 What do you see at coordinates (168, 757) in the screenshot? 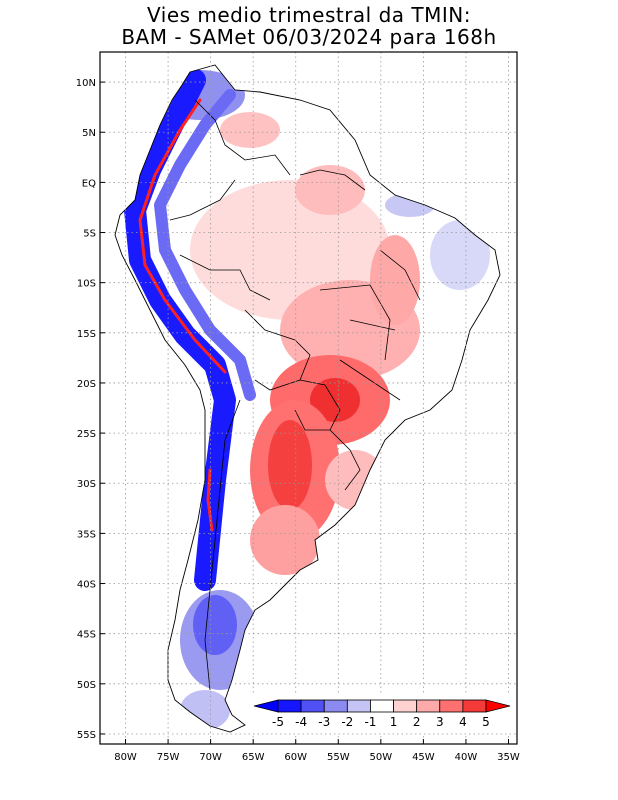
I see `lon-tick-label: 75W` at bounding box center [168, 757].